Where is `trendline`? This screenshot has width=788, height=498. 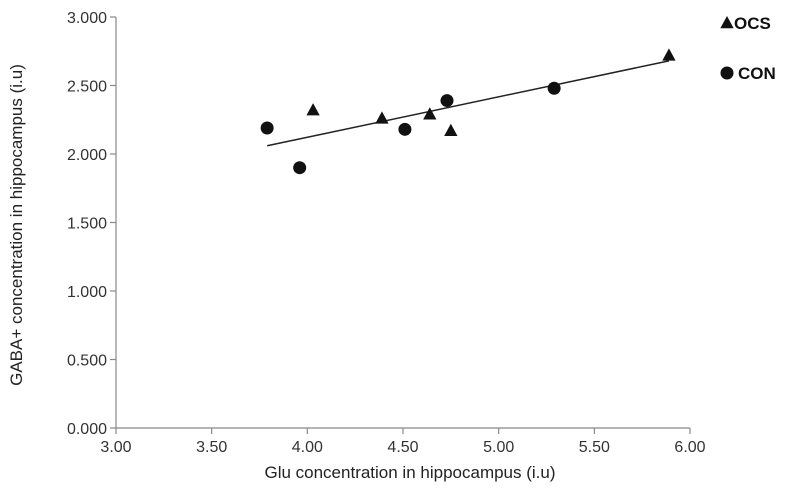 trendline is located at coordinates (468, 103).